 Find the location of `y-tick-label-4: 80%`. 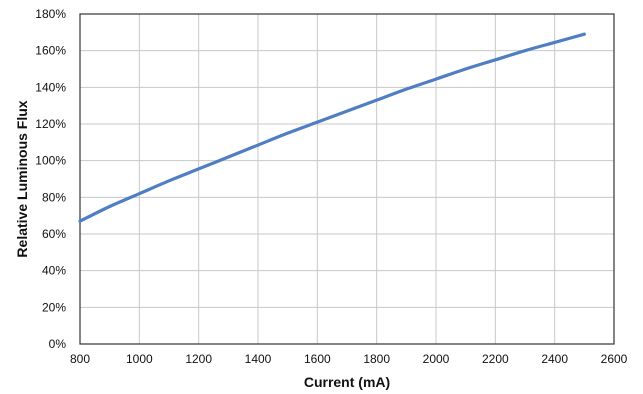

y-tick-label-4: 80% is located at coordinates (54, 197).